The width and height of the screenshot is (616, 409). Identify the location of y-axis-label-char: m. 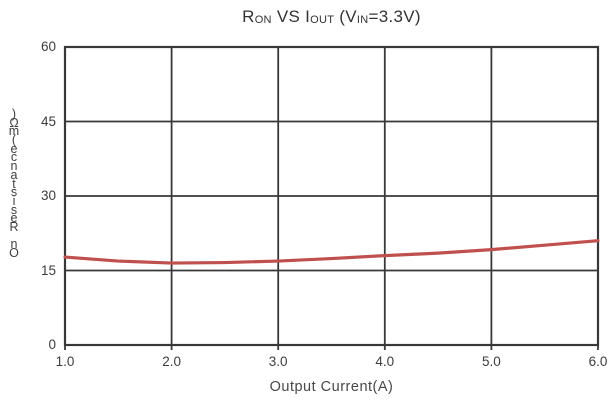
(14, 131).